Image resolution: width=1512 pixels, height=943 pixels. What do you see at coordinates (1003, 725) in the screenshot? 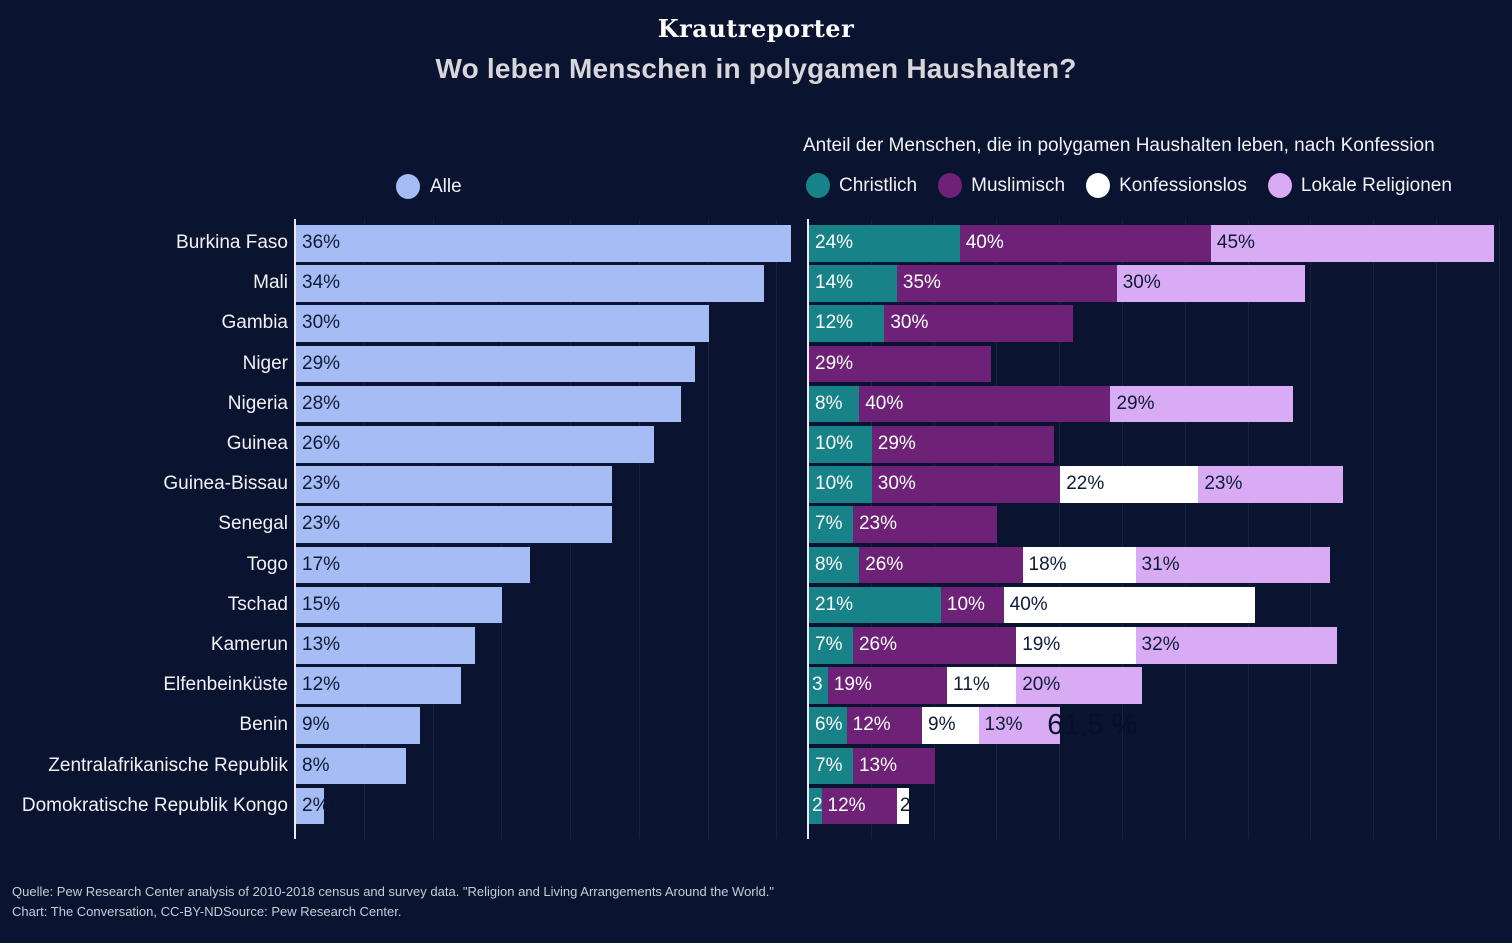
I see `segment-value: 13%` at bounding box center [1003, 725].